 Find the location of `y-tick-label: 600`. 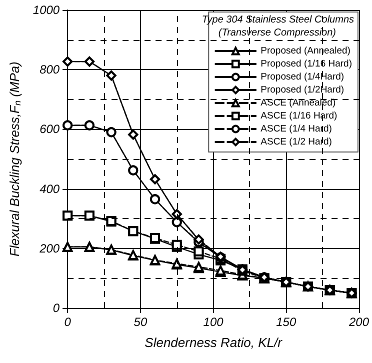

y-tick-label: 600 is located at coordinates (50, 129).